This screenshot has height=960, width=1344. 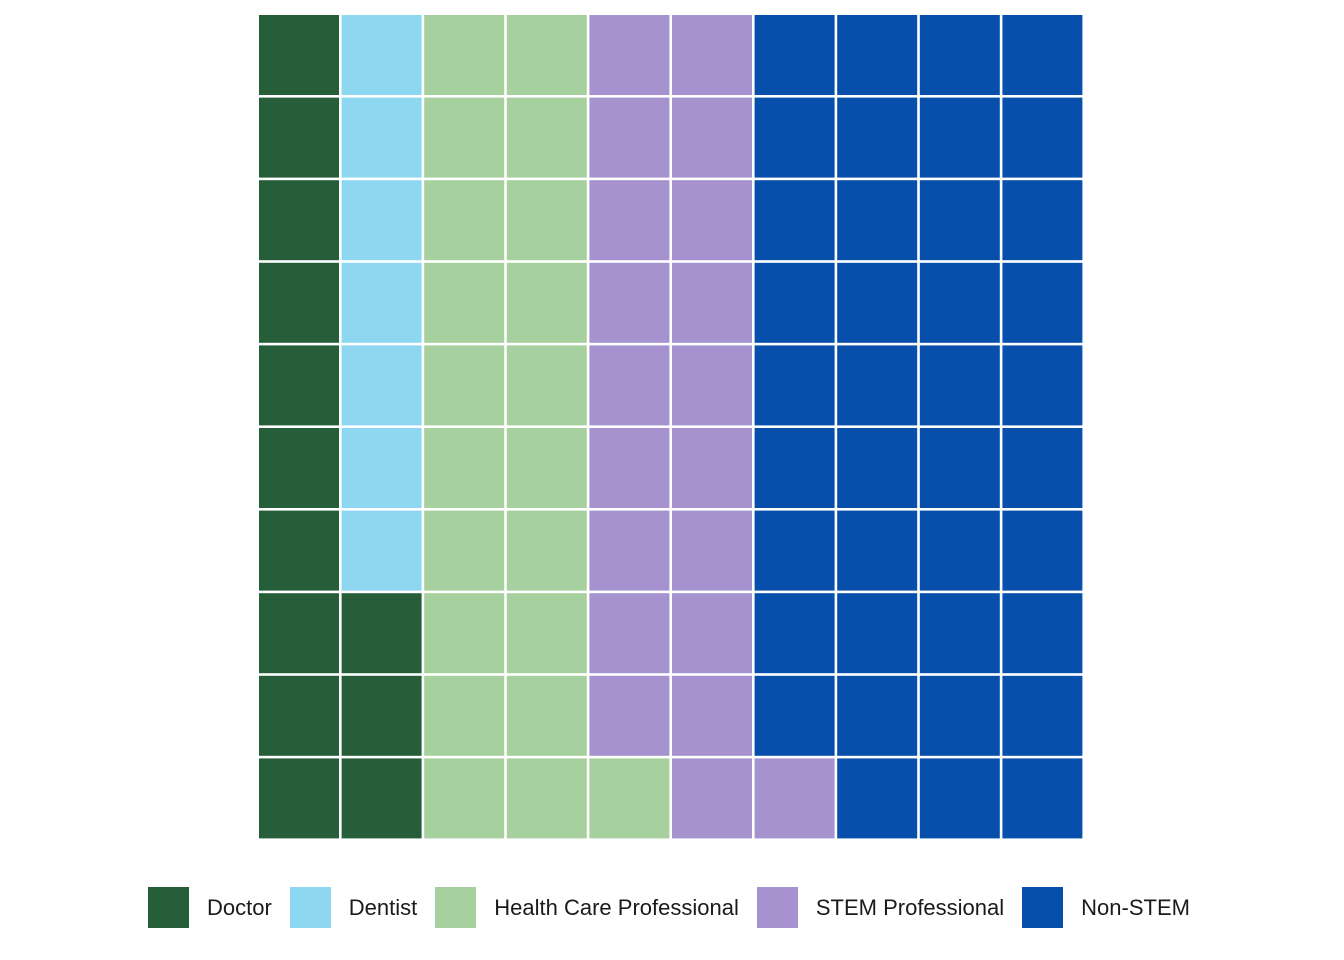 I want to click on legend-label-non-stem: Non-STEM, so click(x=1135, y=907).